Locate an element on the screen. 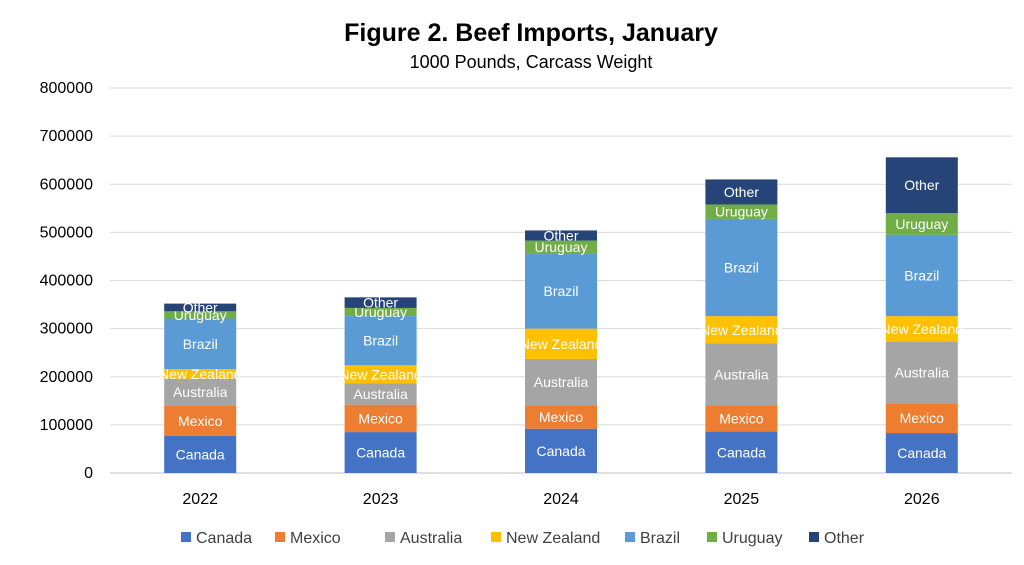 Image resolution: width=1024 pixels, height=565 pixels. y-tick-label: 0 is located at coordinates (88, 473).